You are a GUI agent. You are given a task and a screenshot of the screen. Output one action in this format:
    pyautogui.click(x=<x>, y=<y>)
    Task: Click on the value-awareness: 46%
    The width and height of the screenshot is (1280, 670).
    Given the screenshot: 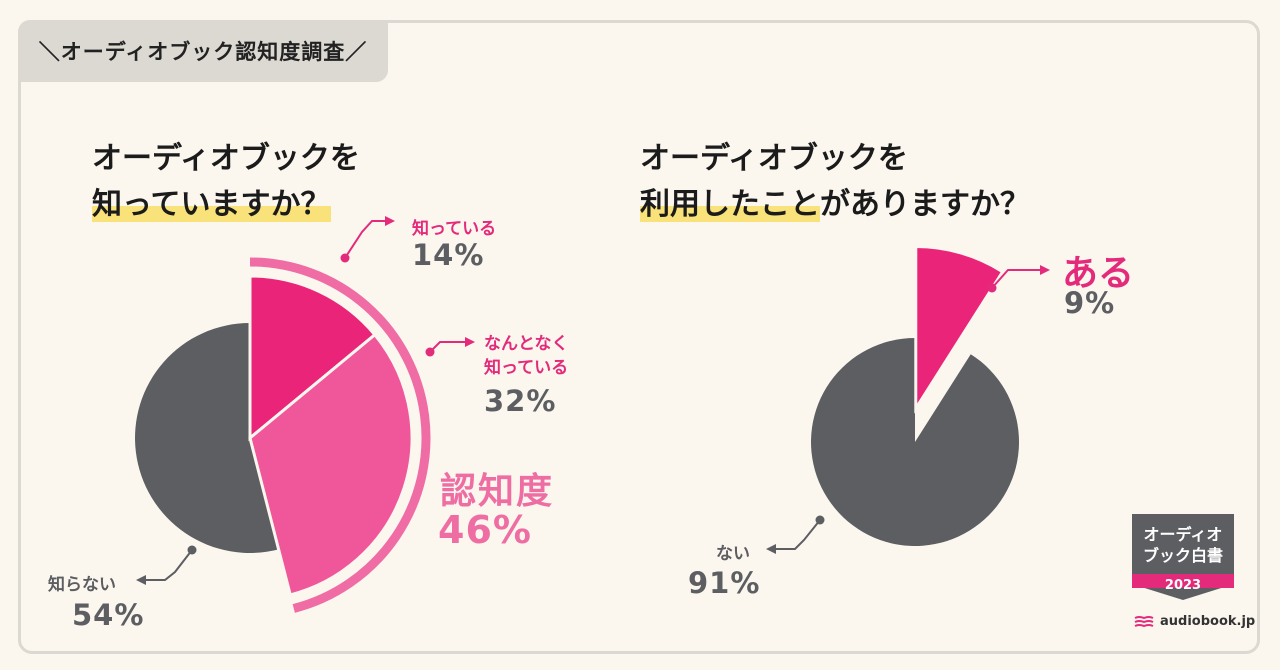 What is the action you would take?
    pyautogui.click(x=485, y=530)
    